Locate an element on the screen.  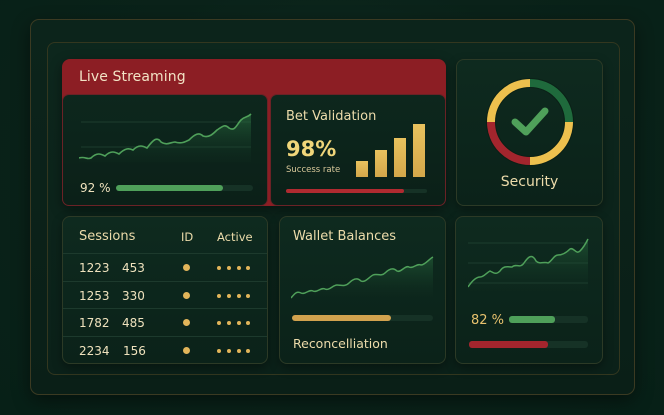
bet-validation-rate-caption: Success rate is located at coordinates (313, 170).